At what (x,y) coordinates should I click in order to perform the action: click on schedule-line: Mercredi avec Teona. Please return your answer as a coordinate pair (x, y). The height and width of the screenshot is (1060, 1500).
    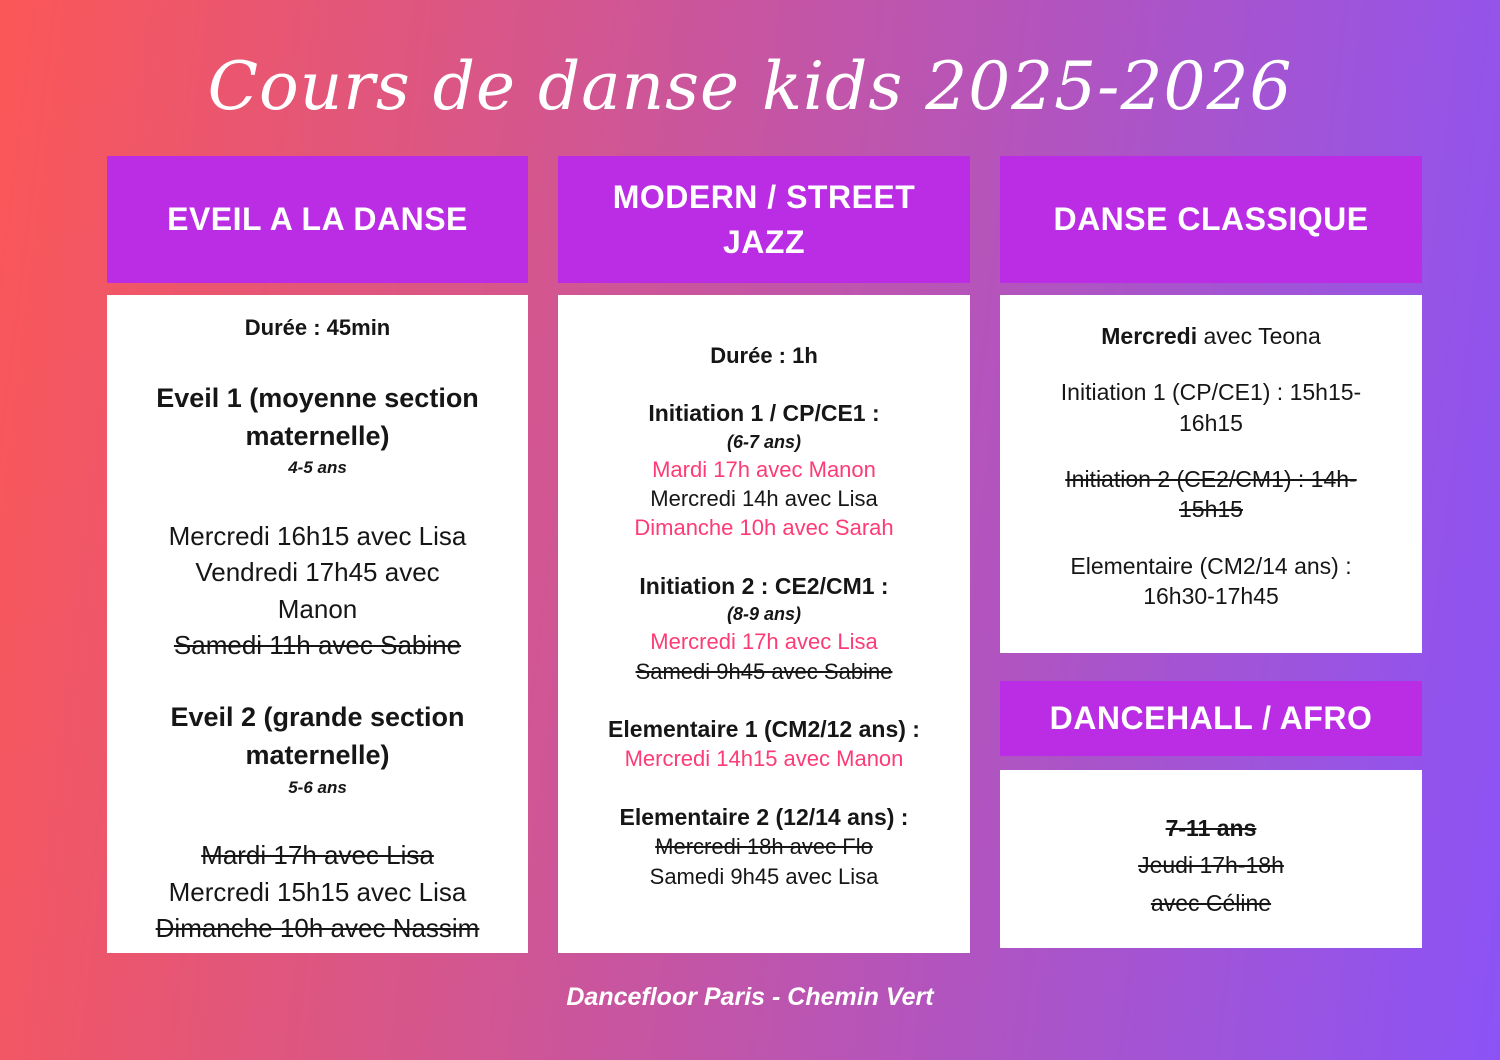
    Looking at the image, I should click on (1211, 336).